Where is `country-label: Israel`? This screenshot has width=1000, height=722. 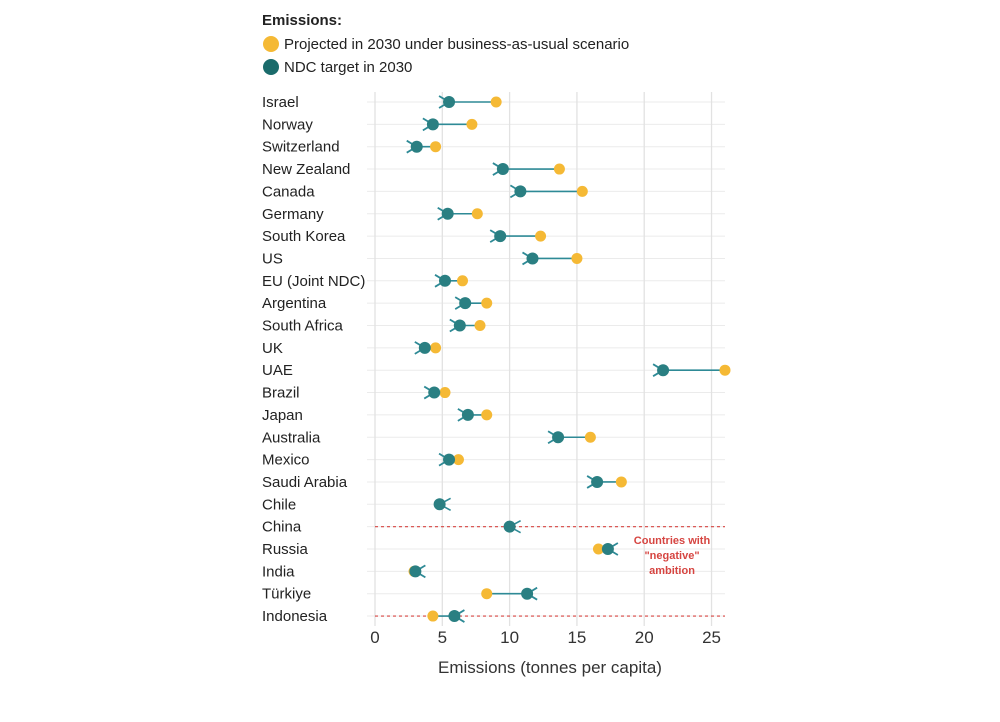
country-label: Israel is located at coordinates (280, 102).